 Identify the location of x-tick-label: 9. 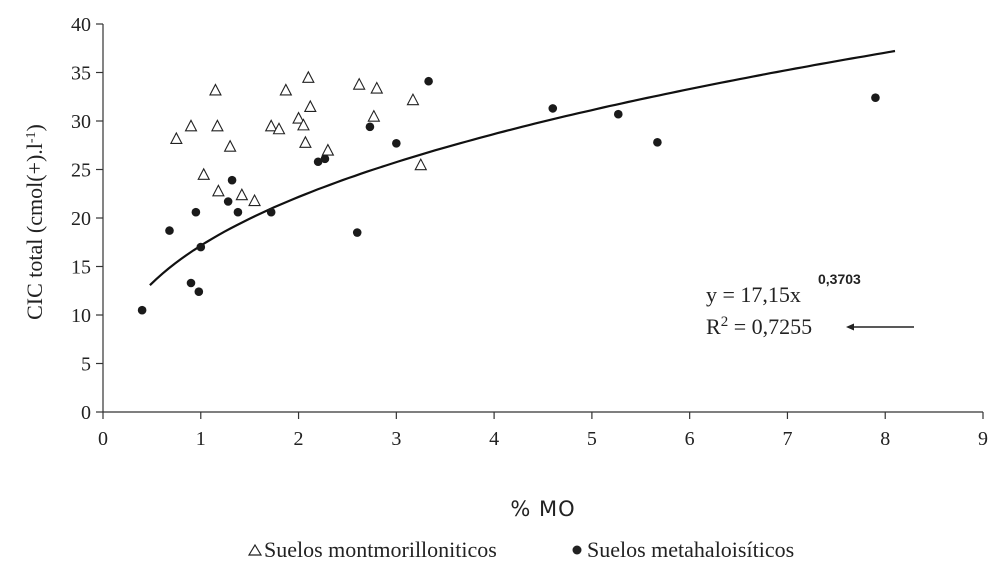
(983, 439).